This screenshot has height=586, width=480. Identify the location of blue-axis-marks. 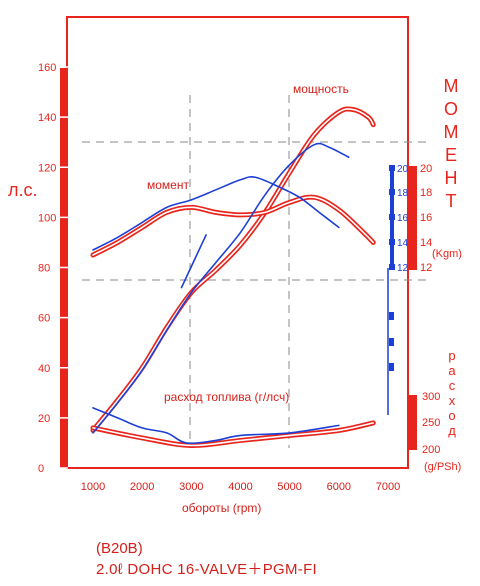
(391, 341).